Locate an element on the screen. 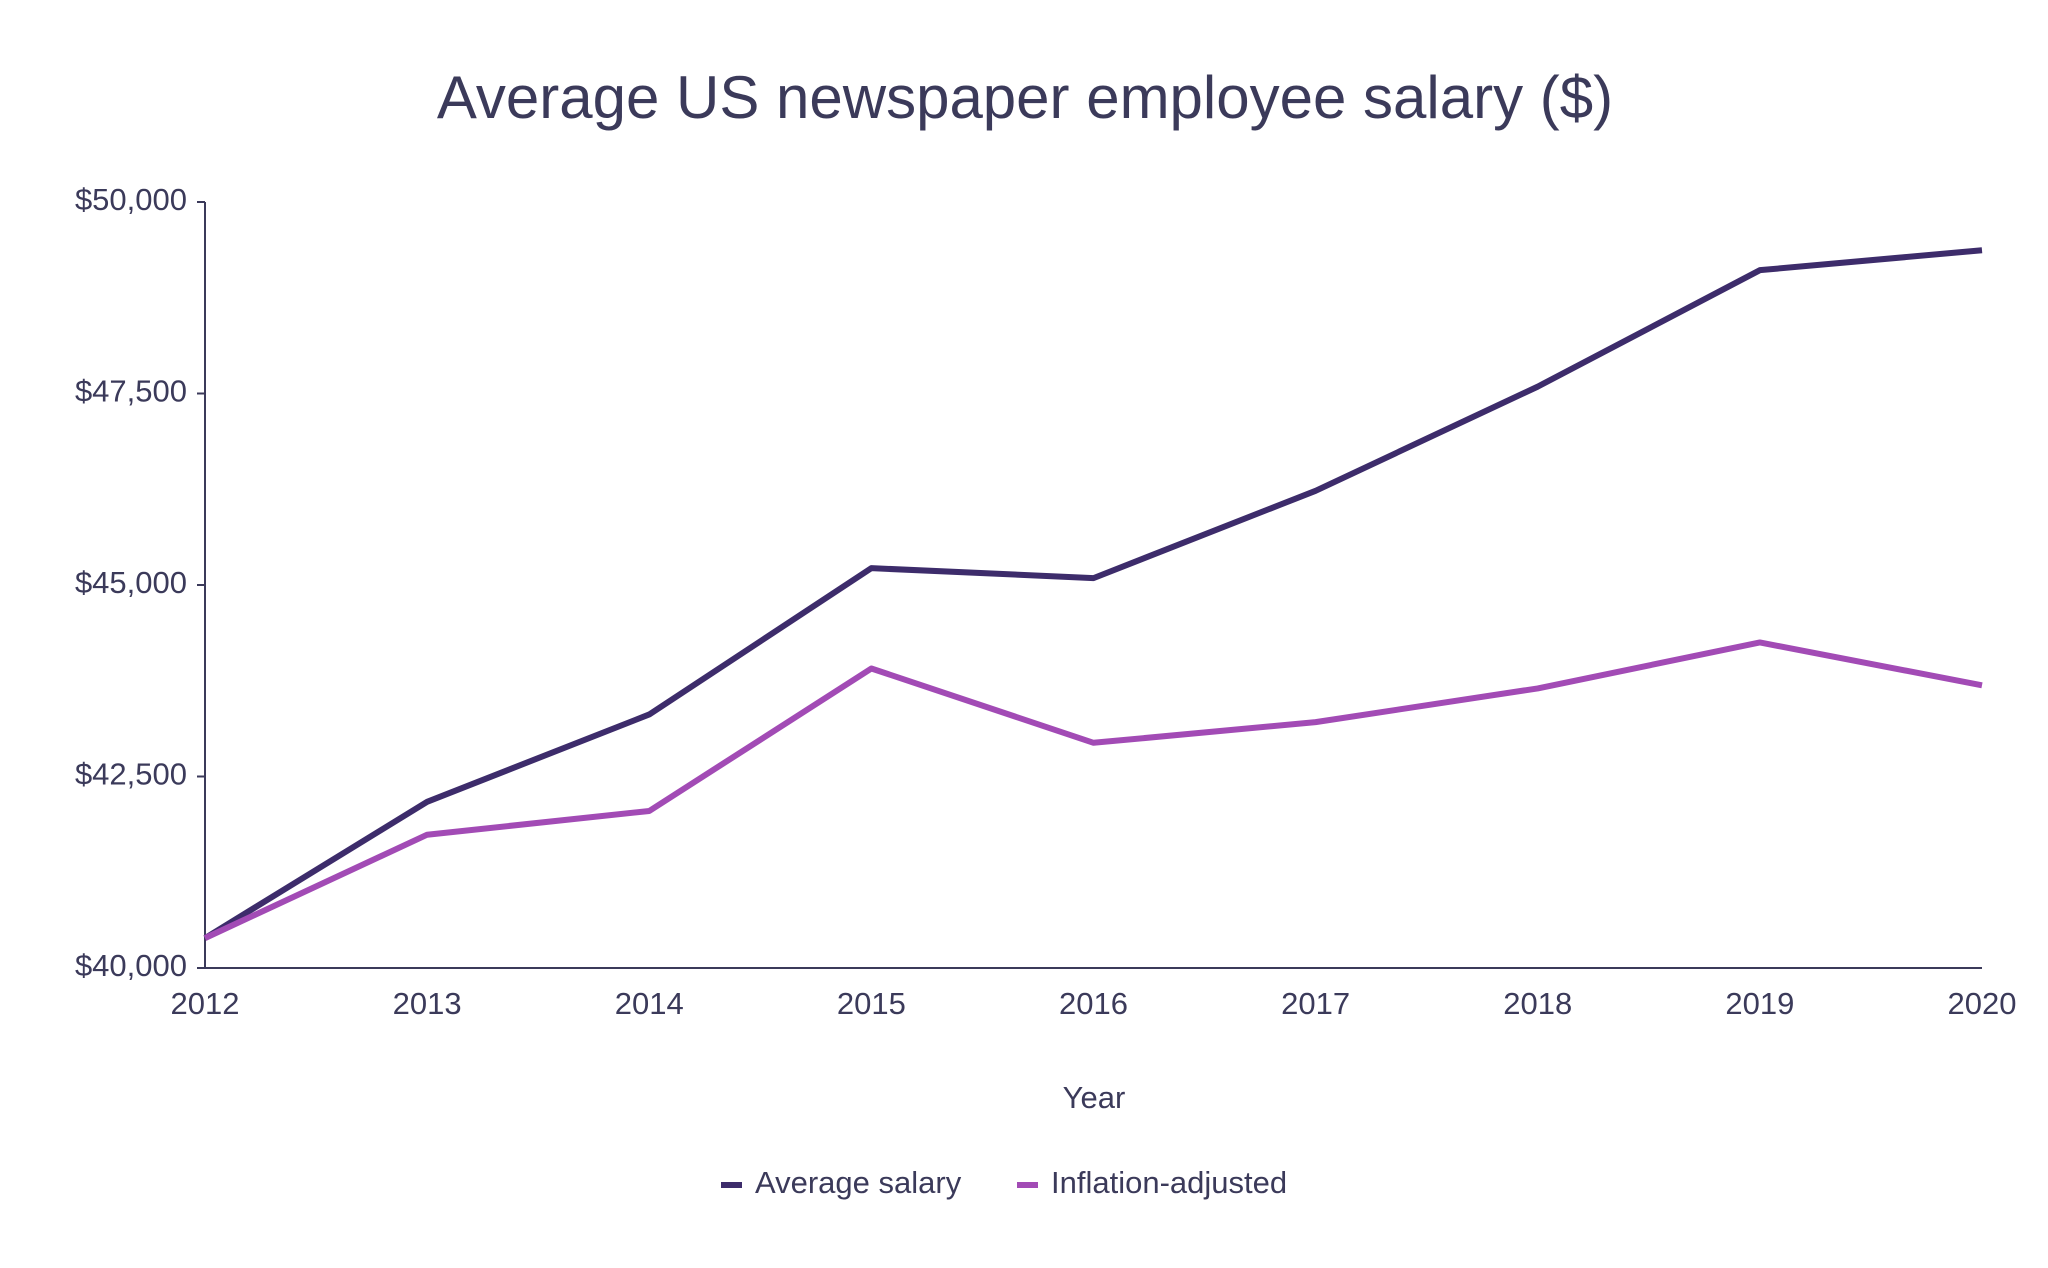 This screenshot has width=2048, height=1268. x-tick-label: 2014 is located at coordinates (649, 1003).